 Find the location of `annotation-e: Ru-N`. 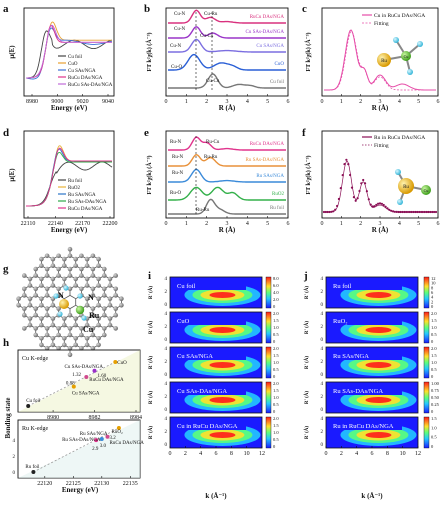

annotation-e: Ru-N is located at coordinates (176, 142).